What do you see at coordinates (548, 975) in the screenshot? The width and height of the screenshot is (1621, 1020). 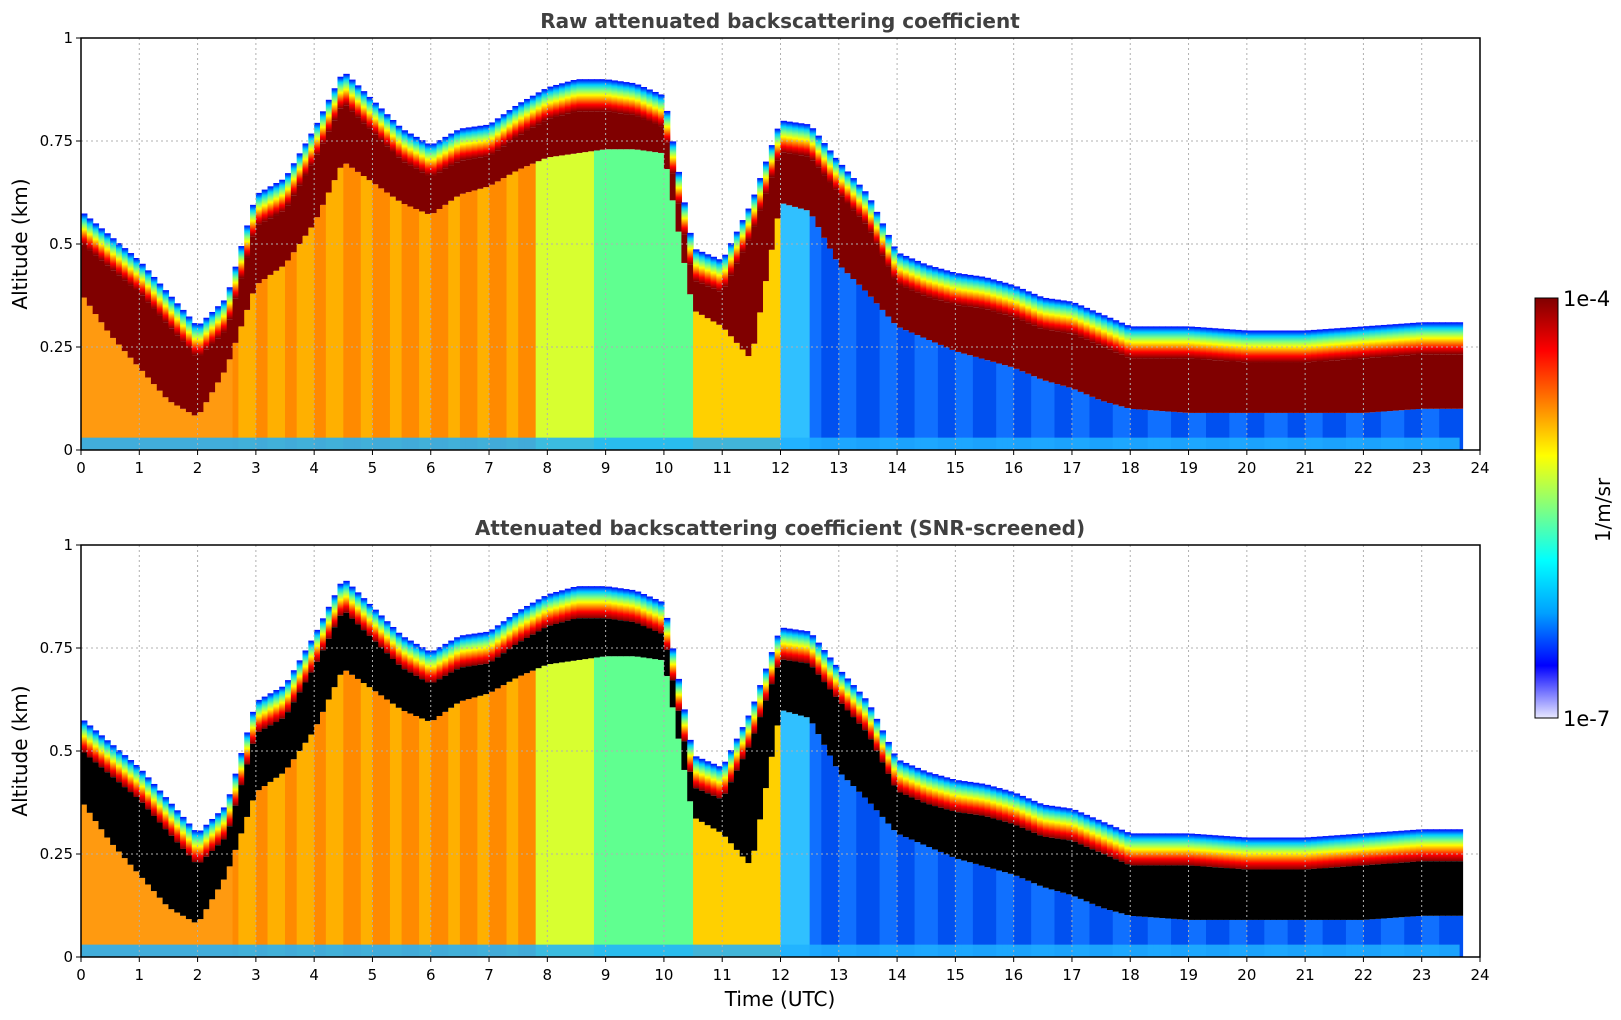 I see `x-tick-label: 8` at bounding box center [548, 975].